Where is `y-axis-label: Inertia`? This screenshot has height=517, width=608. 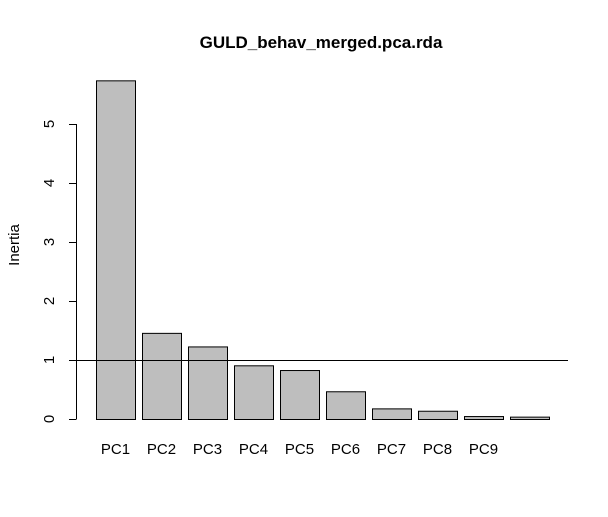 y-axis-label: Inertia is located at coordinates (14, 245).